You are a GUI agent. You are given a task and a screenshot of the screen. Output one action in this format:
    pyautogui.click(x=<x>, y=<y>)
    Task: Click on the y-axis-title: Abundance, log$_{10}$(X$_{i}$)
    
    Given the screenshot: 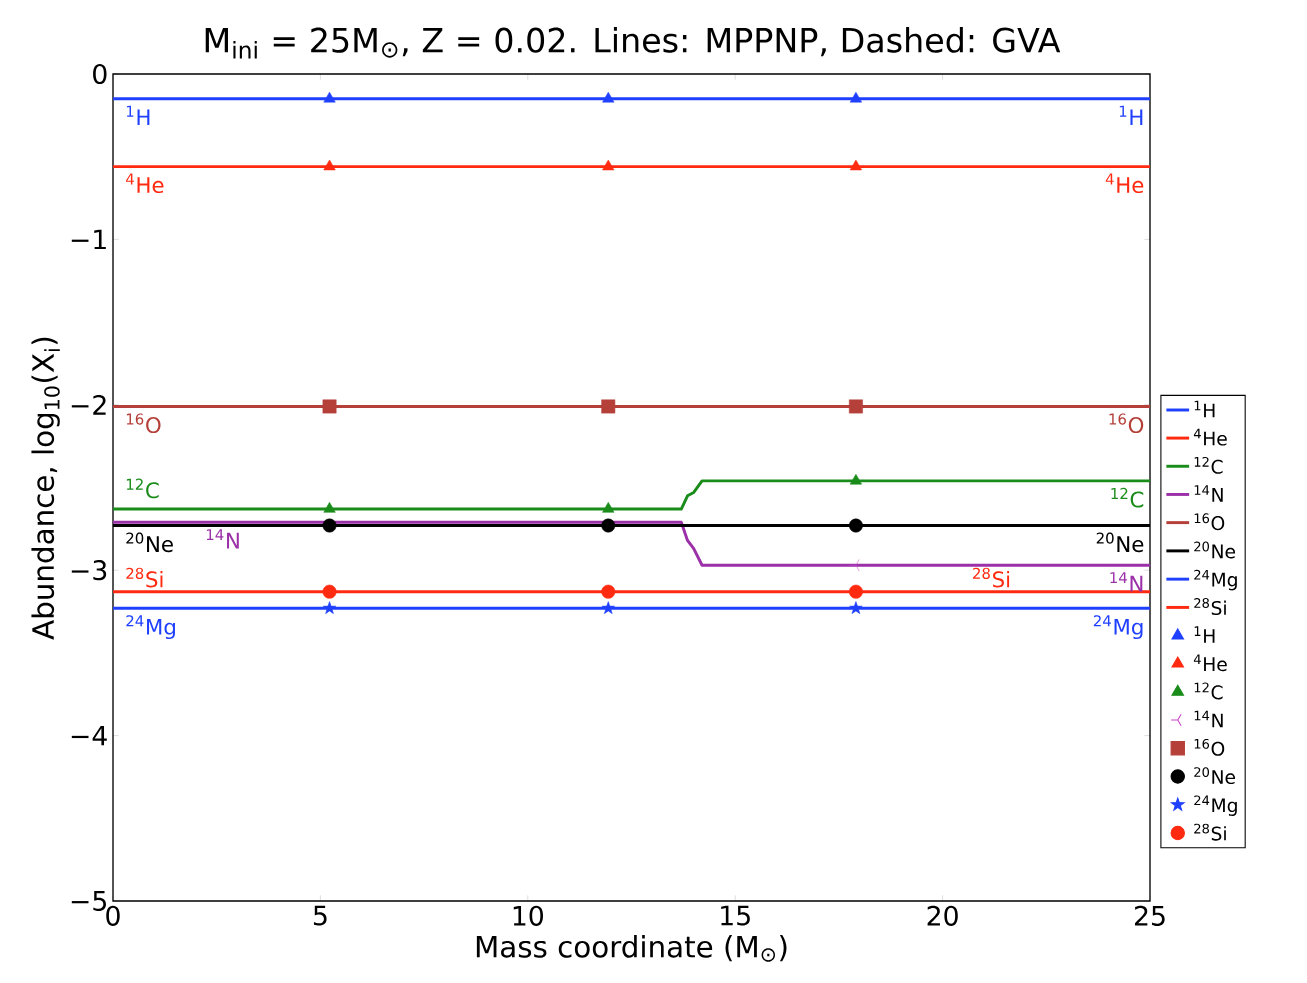 What is the action you would take?
    pyautogui.click(x=45, y=488)
    